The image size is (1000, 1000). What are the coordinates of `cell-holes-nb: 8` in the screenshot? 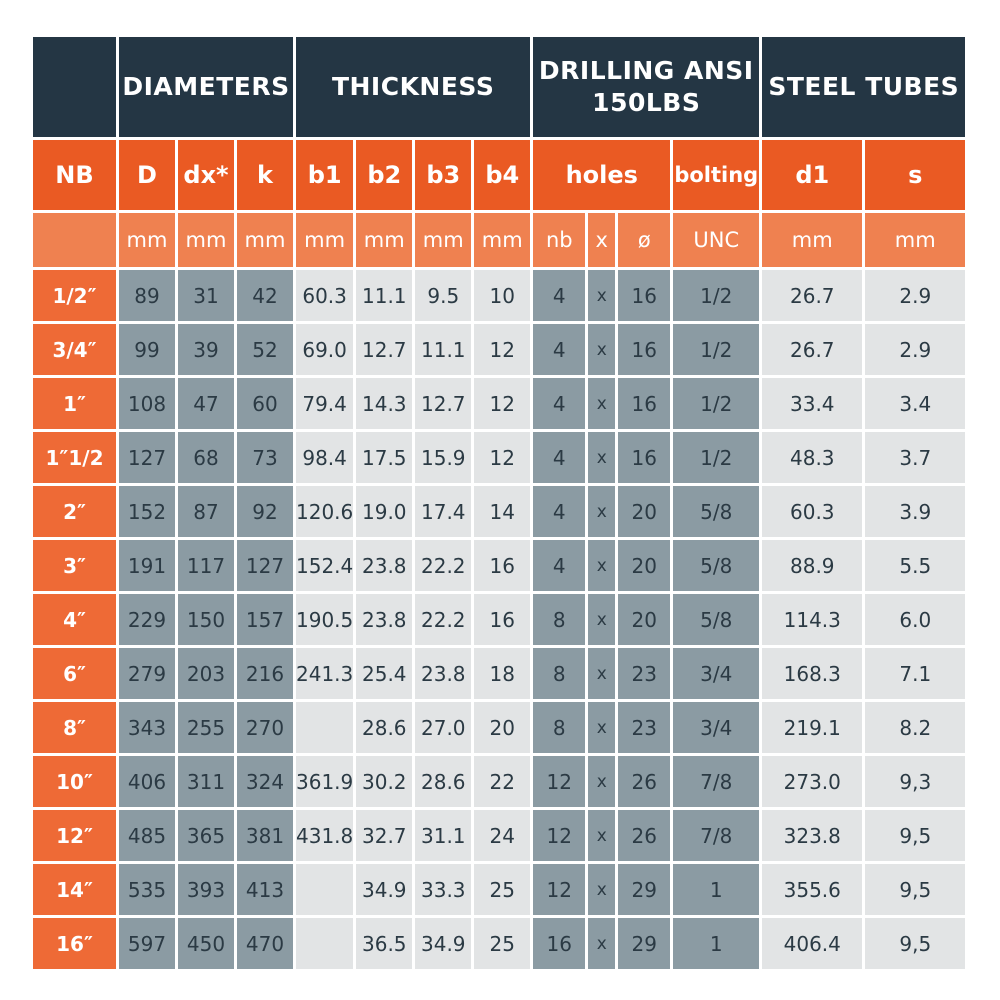 It's located at (559, 729).